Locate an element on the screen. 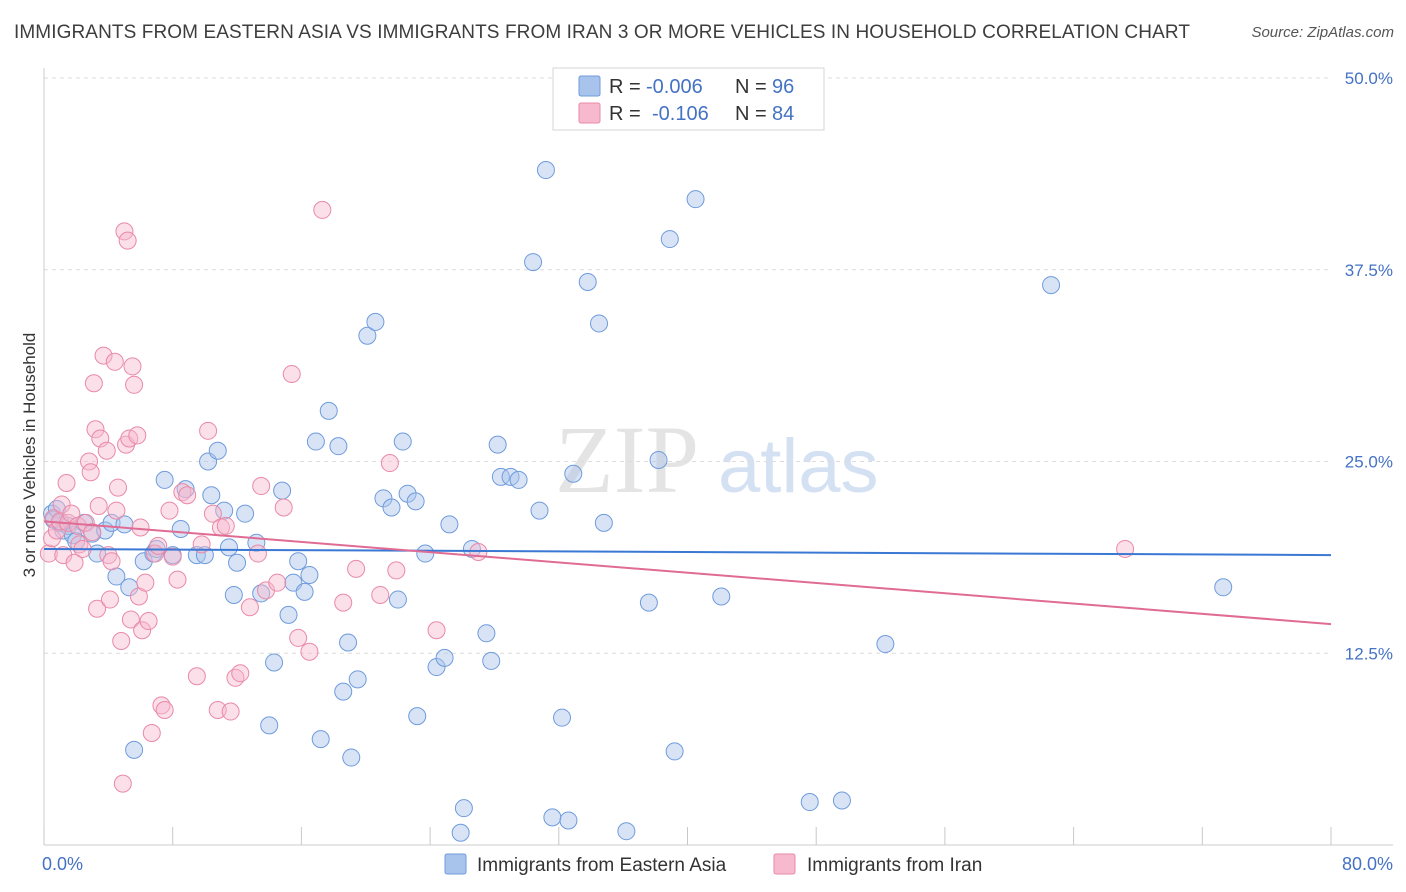 The height and width of the screenshot is (892, 1406). y-tick-label-1: 25.0% is located at coordinates (1369, 462).